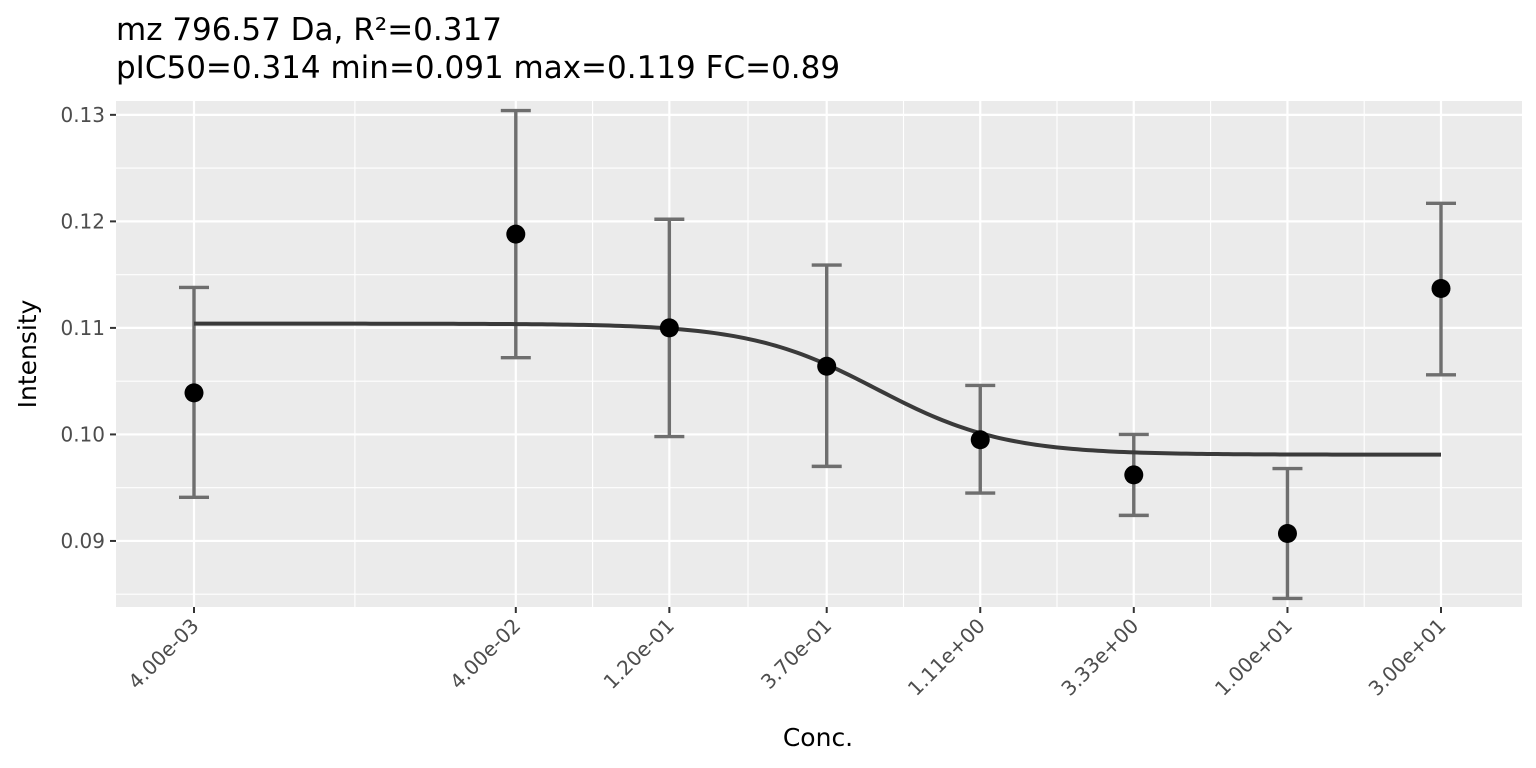  I want to click on x-tick-label: 1.11e+00, so click(946, 657).